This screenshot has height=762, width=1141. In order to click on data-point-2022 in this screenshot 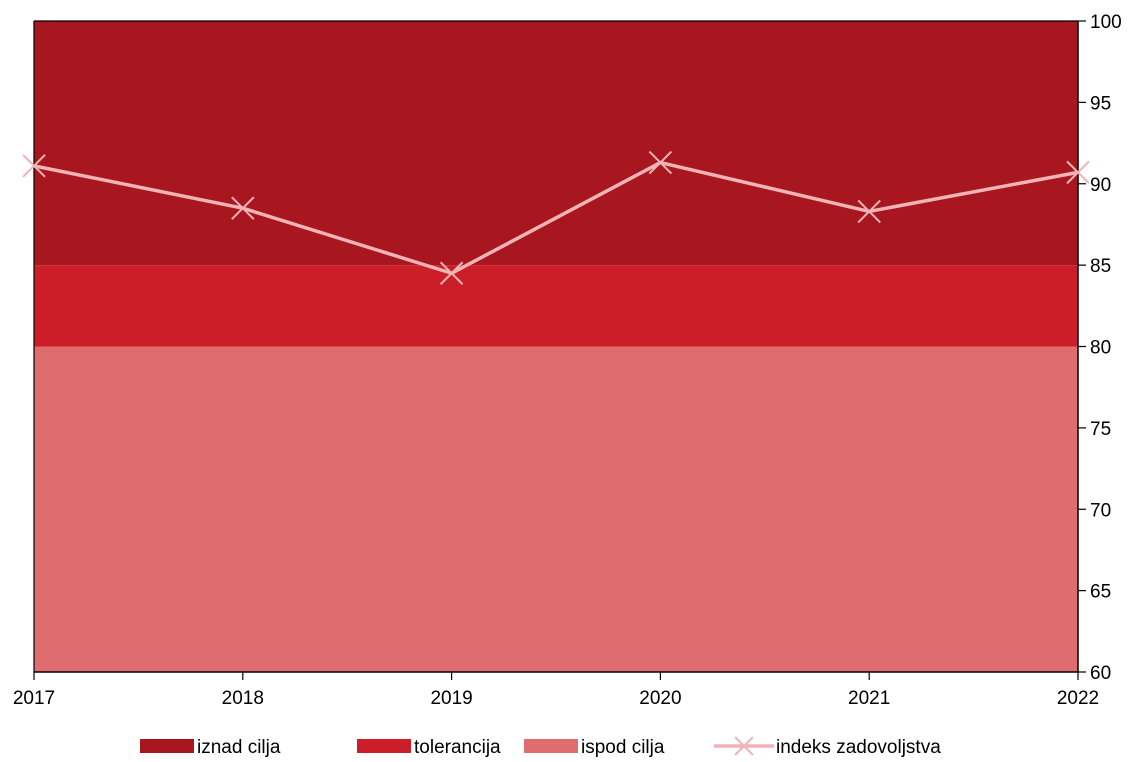, I will do `click(1078, 172)`.